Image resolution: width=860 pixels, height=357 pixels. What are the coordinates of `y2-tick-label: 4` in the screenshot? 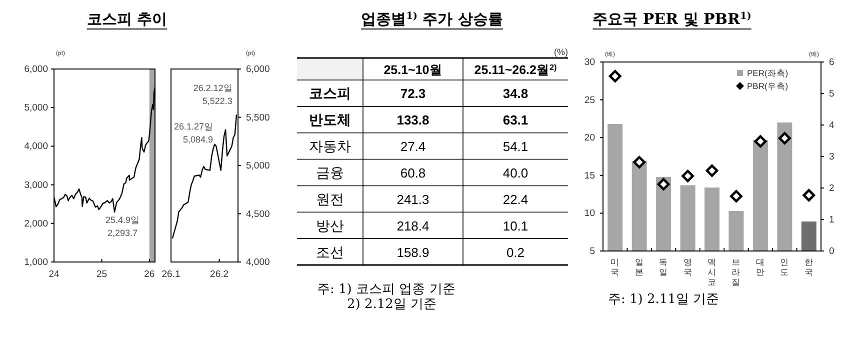 It's located at (831, 125).